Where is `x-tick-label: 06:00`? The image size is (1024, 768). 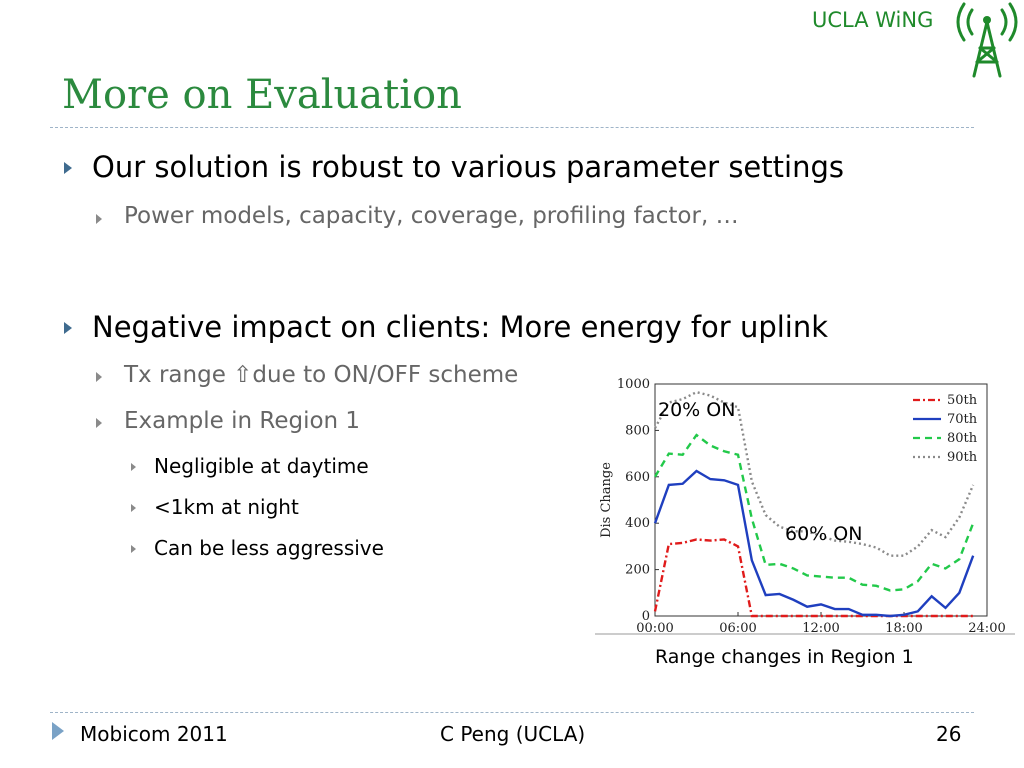
x-tick-label: 06:00 is located at coordinates (737, 628).